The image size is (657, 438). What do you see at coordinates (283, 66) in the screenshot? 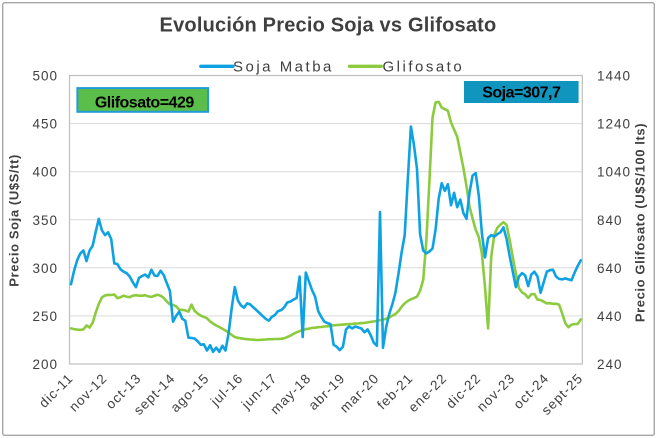
I see `svg-text: Soja Matba` at bounding box center [283, 66].